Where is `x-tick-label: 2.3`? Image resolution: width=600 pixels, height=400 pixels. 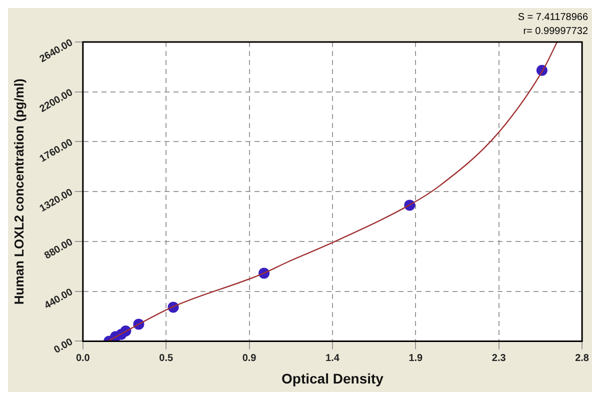 x-tick-label: 2.3 is located at coordinates (499, 358).